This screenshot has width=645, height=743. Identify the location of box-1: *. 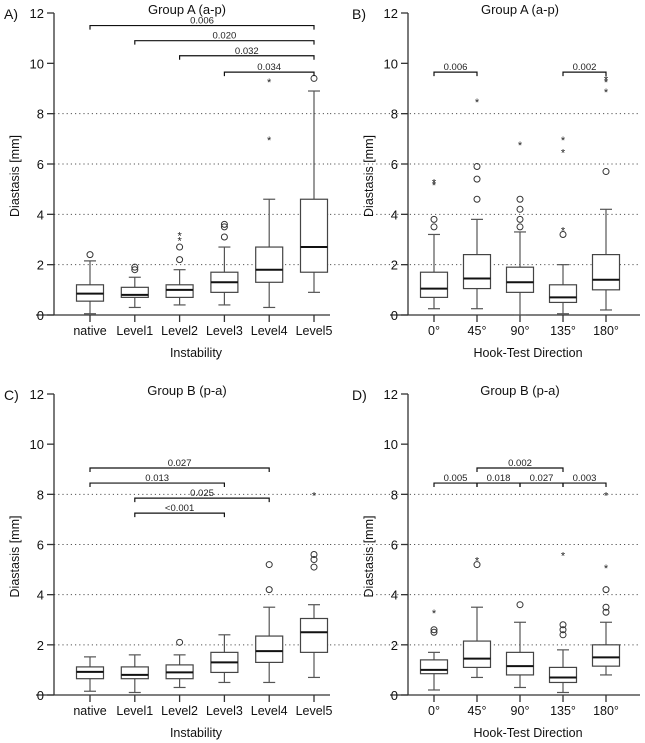
(477, 617).